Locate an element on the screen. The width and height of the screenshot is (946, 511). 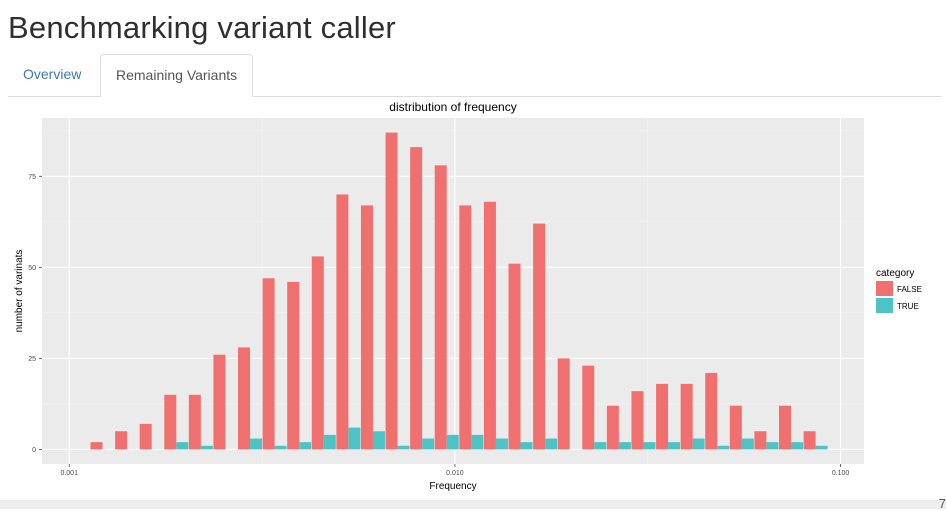
legend-title: category is located at coordinates (895, 273).